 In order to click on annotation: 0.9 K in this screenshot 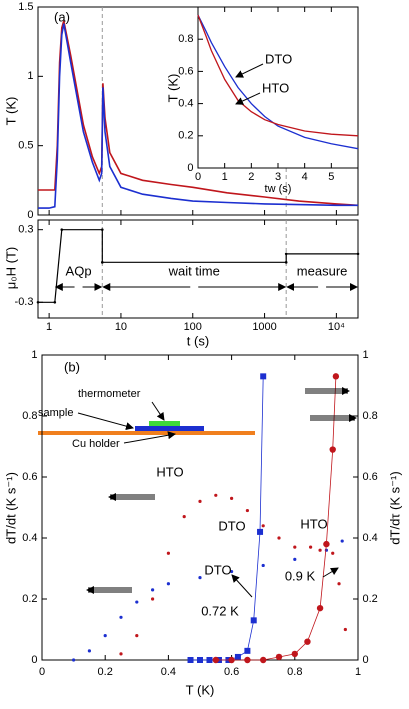, I will do `click(300, 575)`.